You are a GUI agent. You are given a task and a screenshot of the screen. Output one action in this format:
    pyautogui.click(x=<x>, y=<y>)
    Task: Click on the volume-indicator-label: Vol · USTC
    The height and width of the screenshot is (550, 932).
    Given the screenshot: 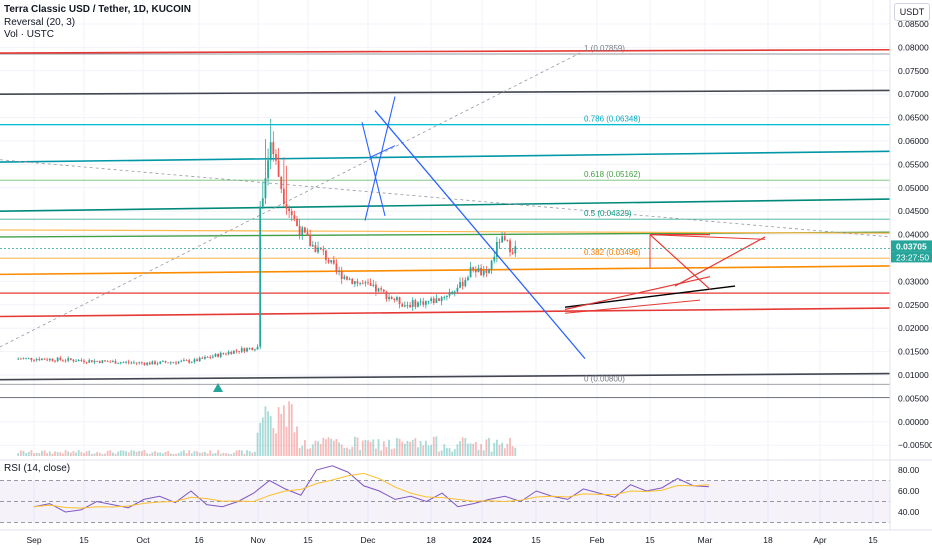 What is the action you would take?
    pyautogui.click(x=29, y=34)
    